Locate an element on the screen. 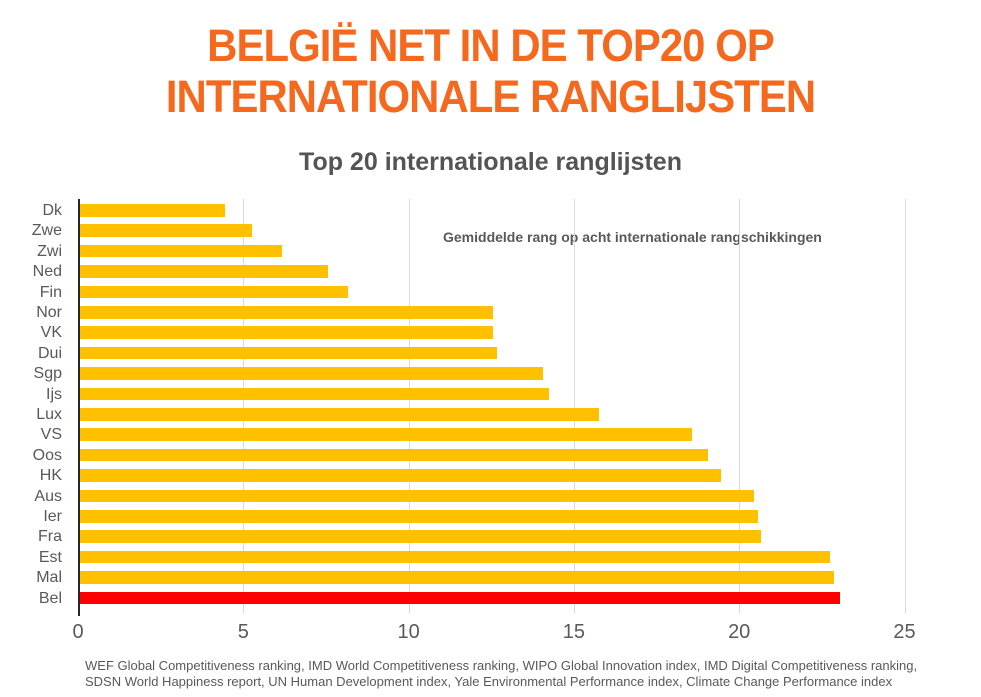  chart-title: Top 20 internationale ranglijsten is located at coordinates (490, 162).